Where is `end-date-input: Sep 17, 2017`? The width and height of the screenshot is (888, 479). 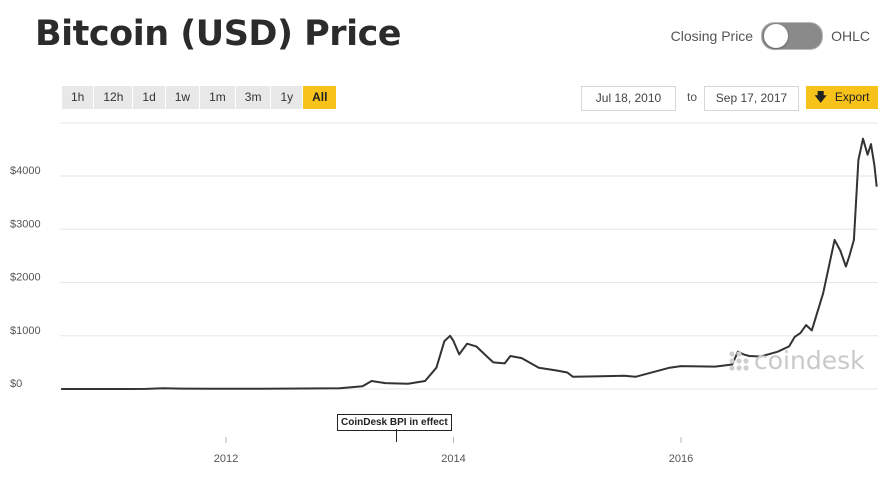
end-date-input: Sep 17, 2017 is located at coordinates (751, 98).